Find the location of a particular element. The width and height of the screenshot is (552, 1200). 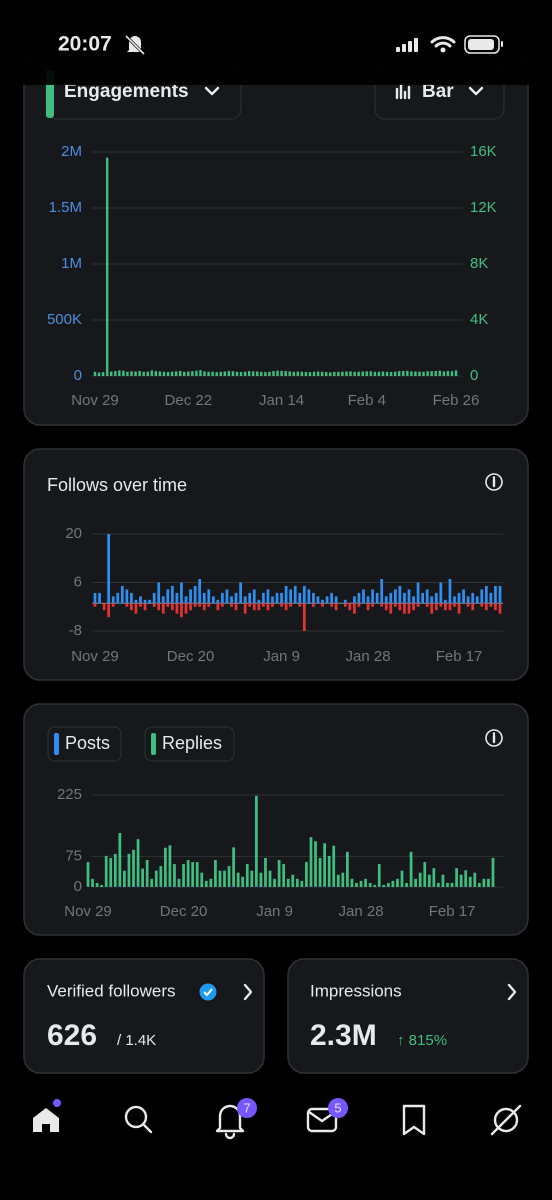

x-tick-label: Jan 28 is located at coordinates (361, 911).